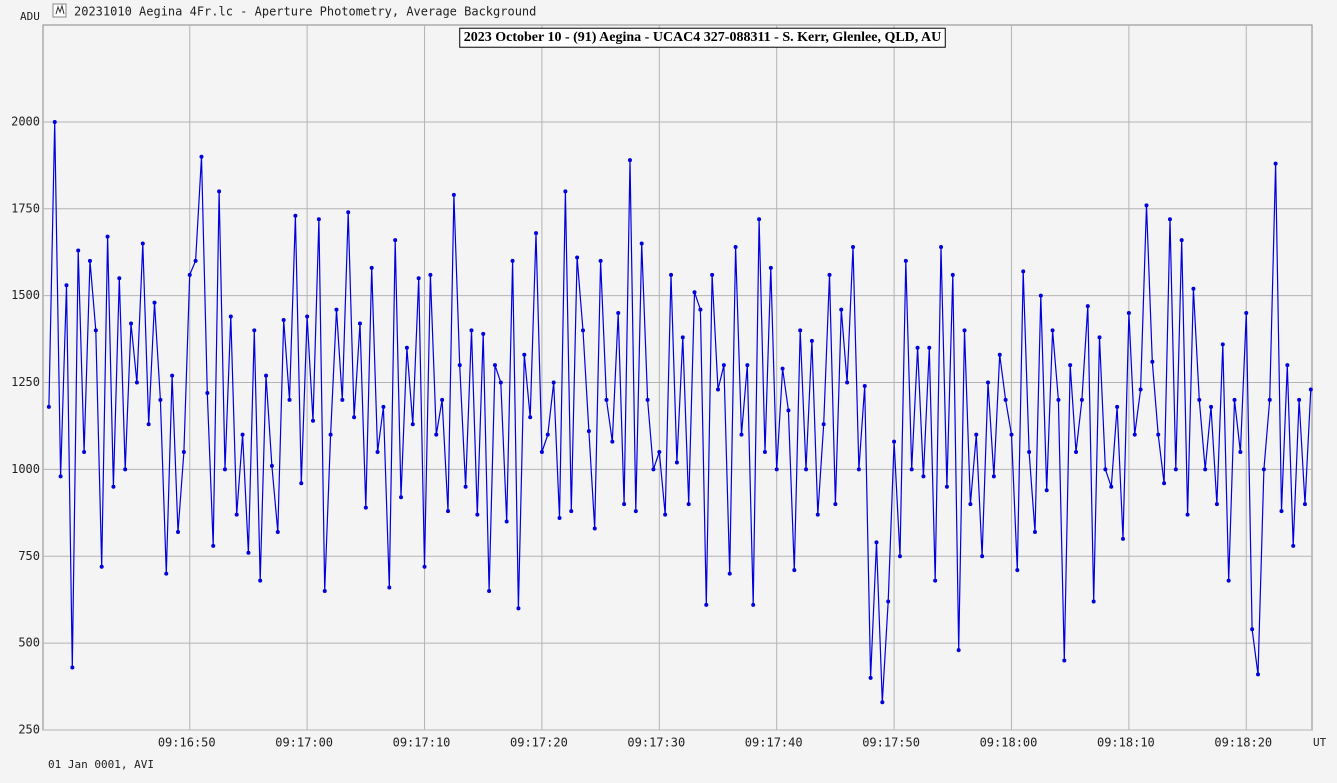  I want to click on y-tick-label: 1000, so click(25, 469).